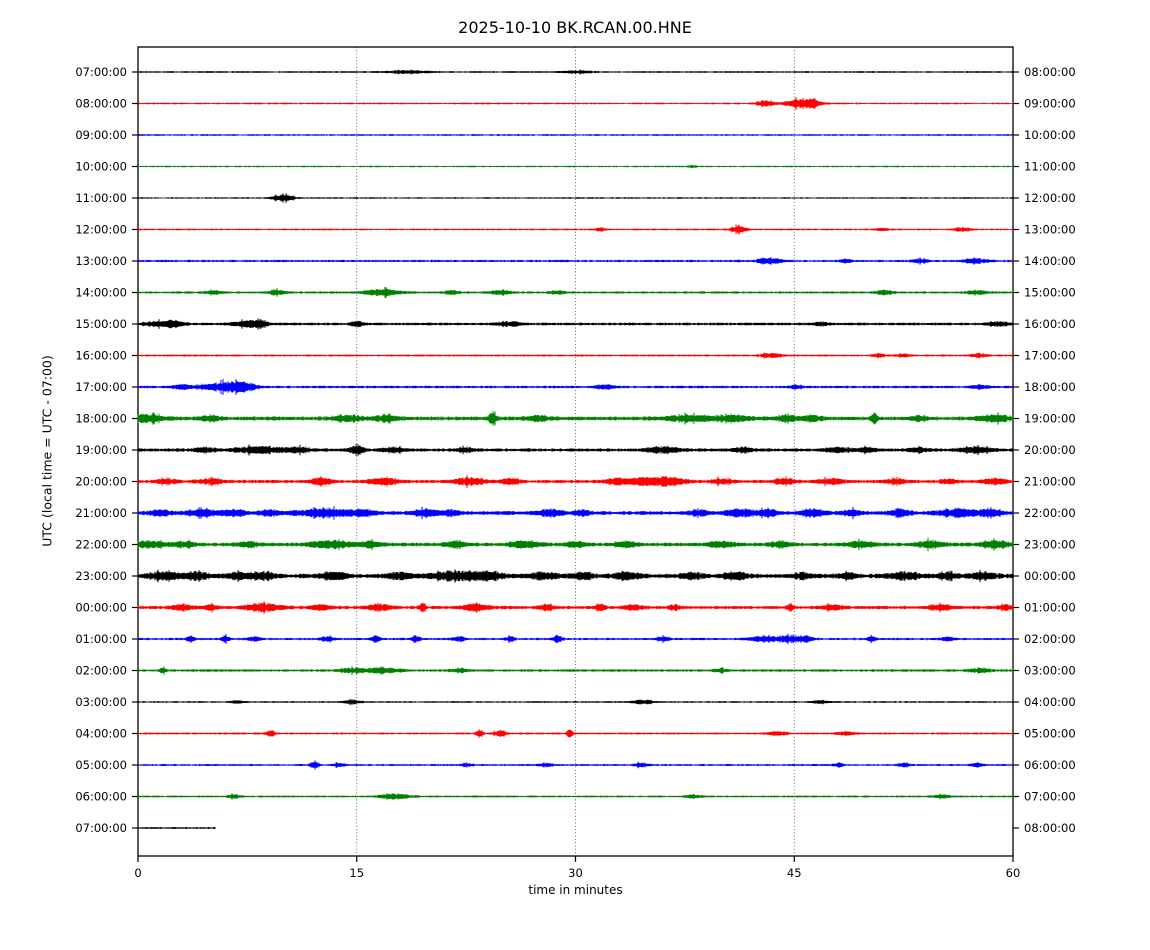 Image resolution: width=1150 pixels, height=950 pixels. I want to click on row-label-utc: 11:00:00, so click(101, 198).